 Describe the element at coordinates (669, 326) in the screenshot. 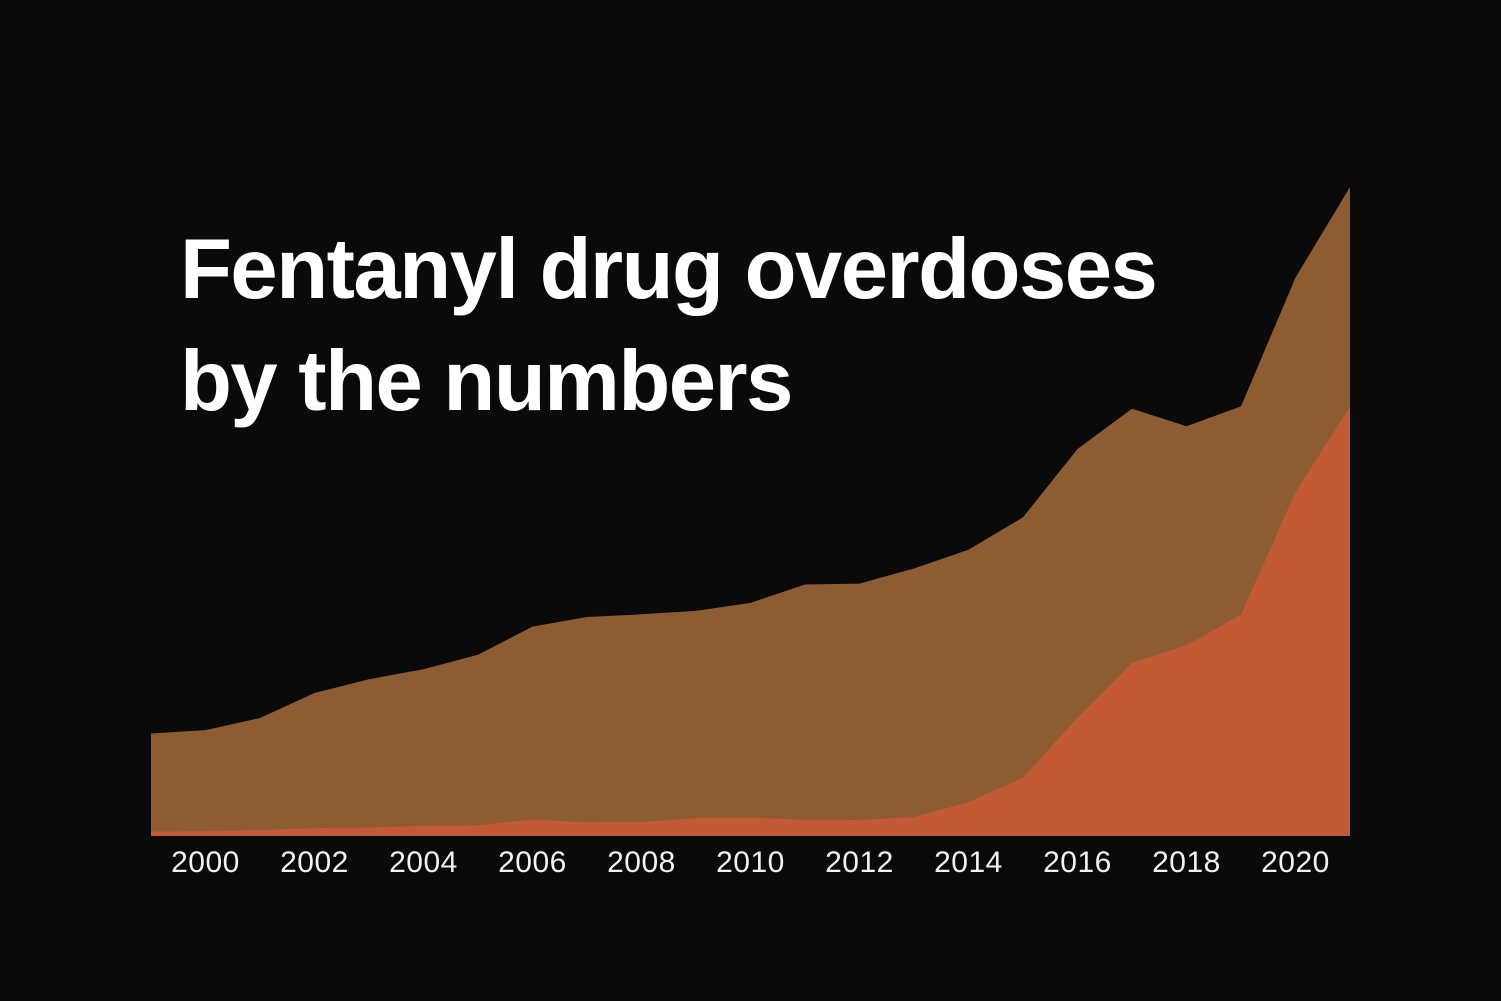

I see `chart-title: Fentanyl drug overdoses by the numbers` at that location.